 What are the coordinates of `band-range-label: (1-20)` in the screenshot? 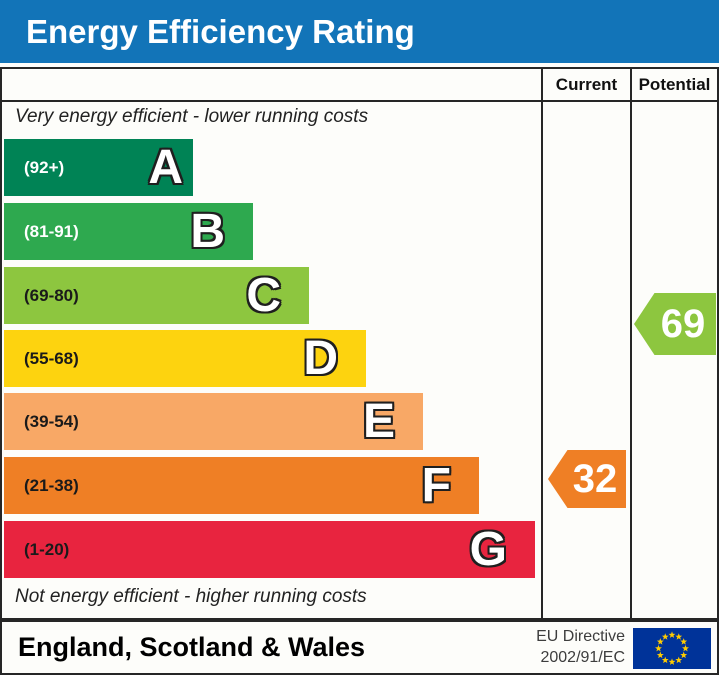 It's located at (47, 549).